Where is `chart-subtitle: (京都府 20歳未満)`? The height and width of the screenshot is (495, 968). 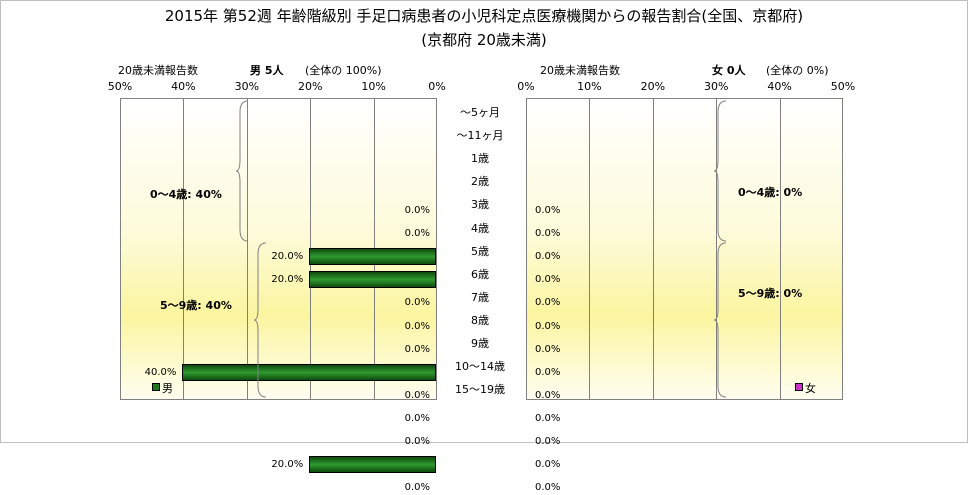 chart-subtitle: (京都府 20歳未満) is located at coordinates (484, 40).